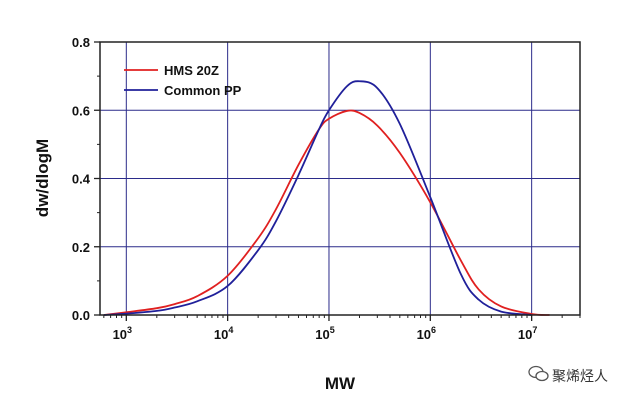 The width and height of the screenshot is (640, 405). Describe the element at coordinates (81, 247) in the screenshot. I see `y-tick-label: 0.2` at that location.